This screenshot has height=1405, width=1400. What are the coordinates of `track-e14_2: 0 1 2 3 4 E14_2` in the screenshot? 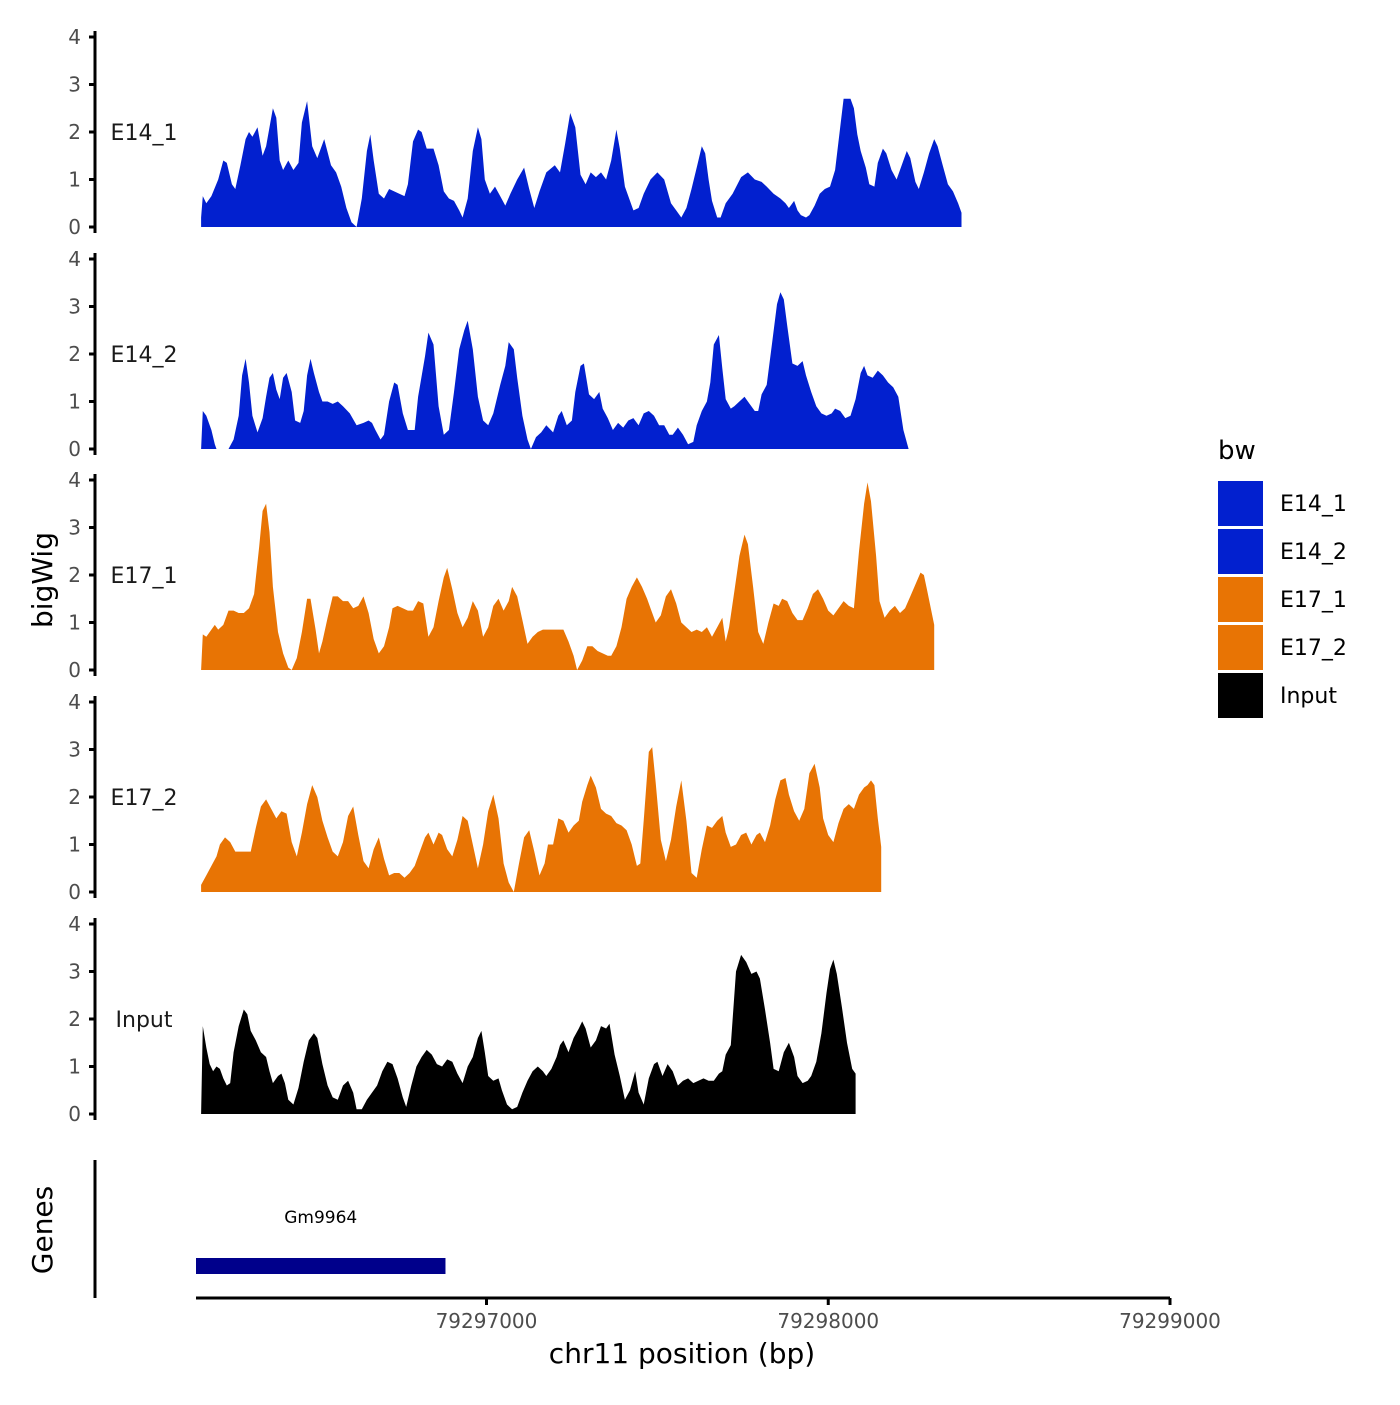 It's located at (488, 354).